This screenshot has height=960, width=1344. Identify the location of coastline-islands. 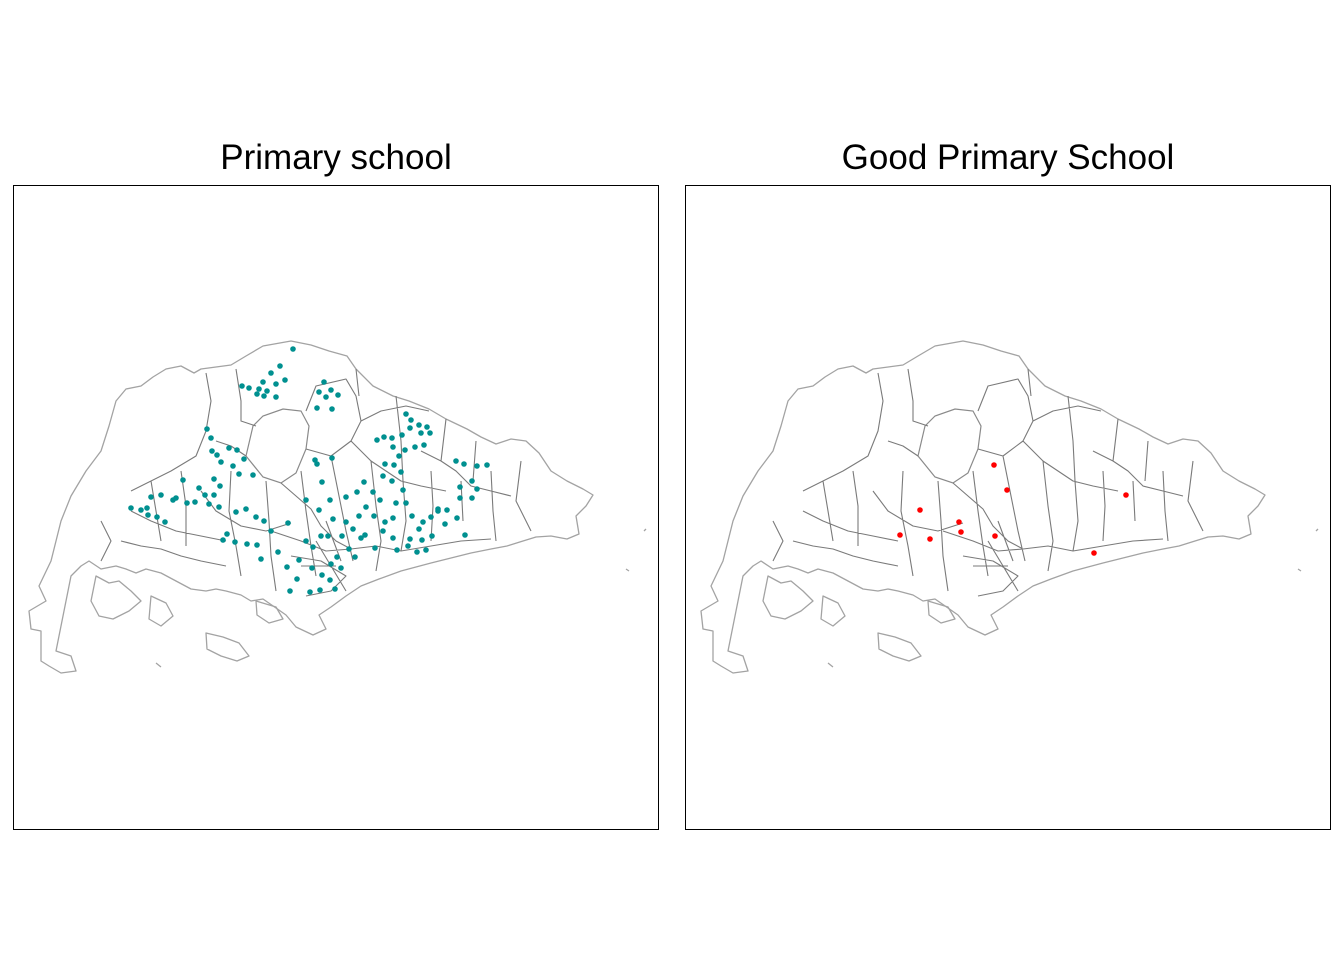
(1040, 598).